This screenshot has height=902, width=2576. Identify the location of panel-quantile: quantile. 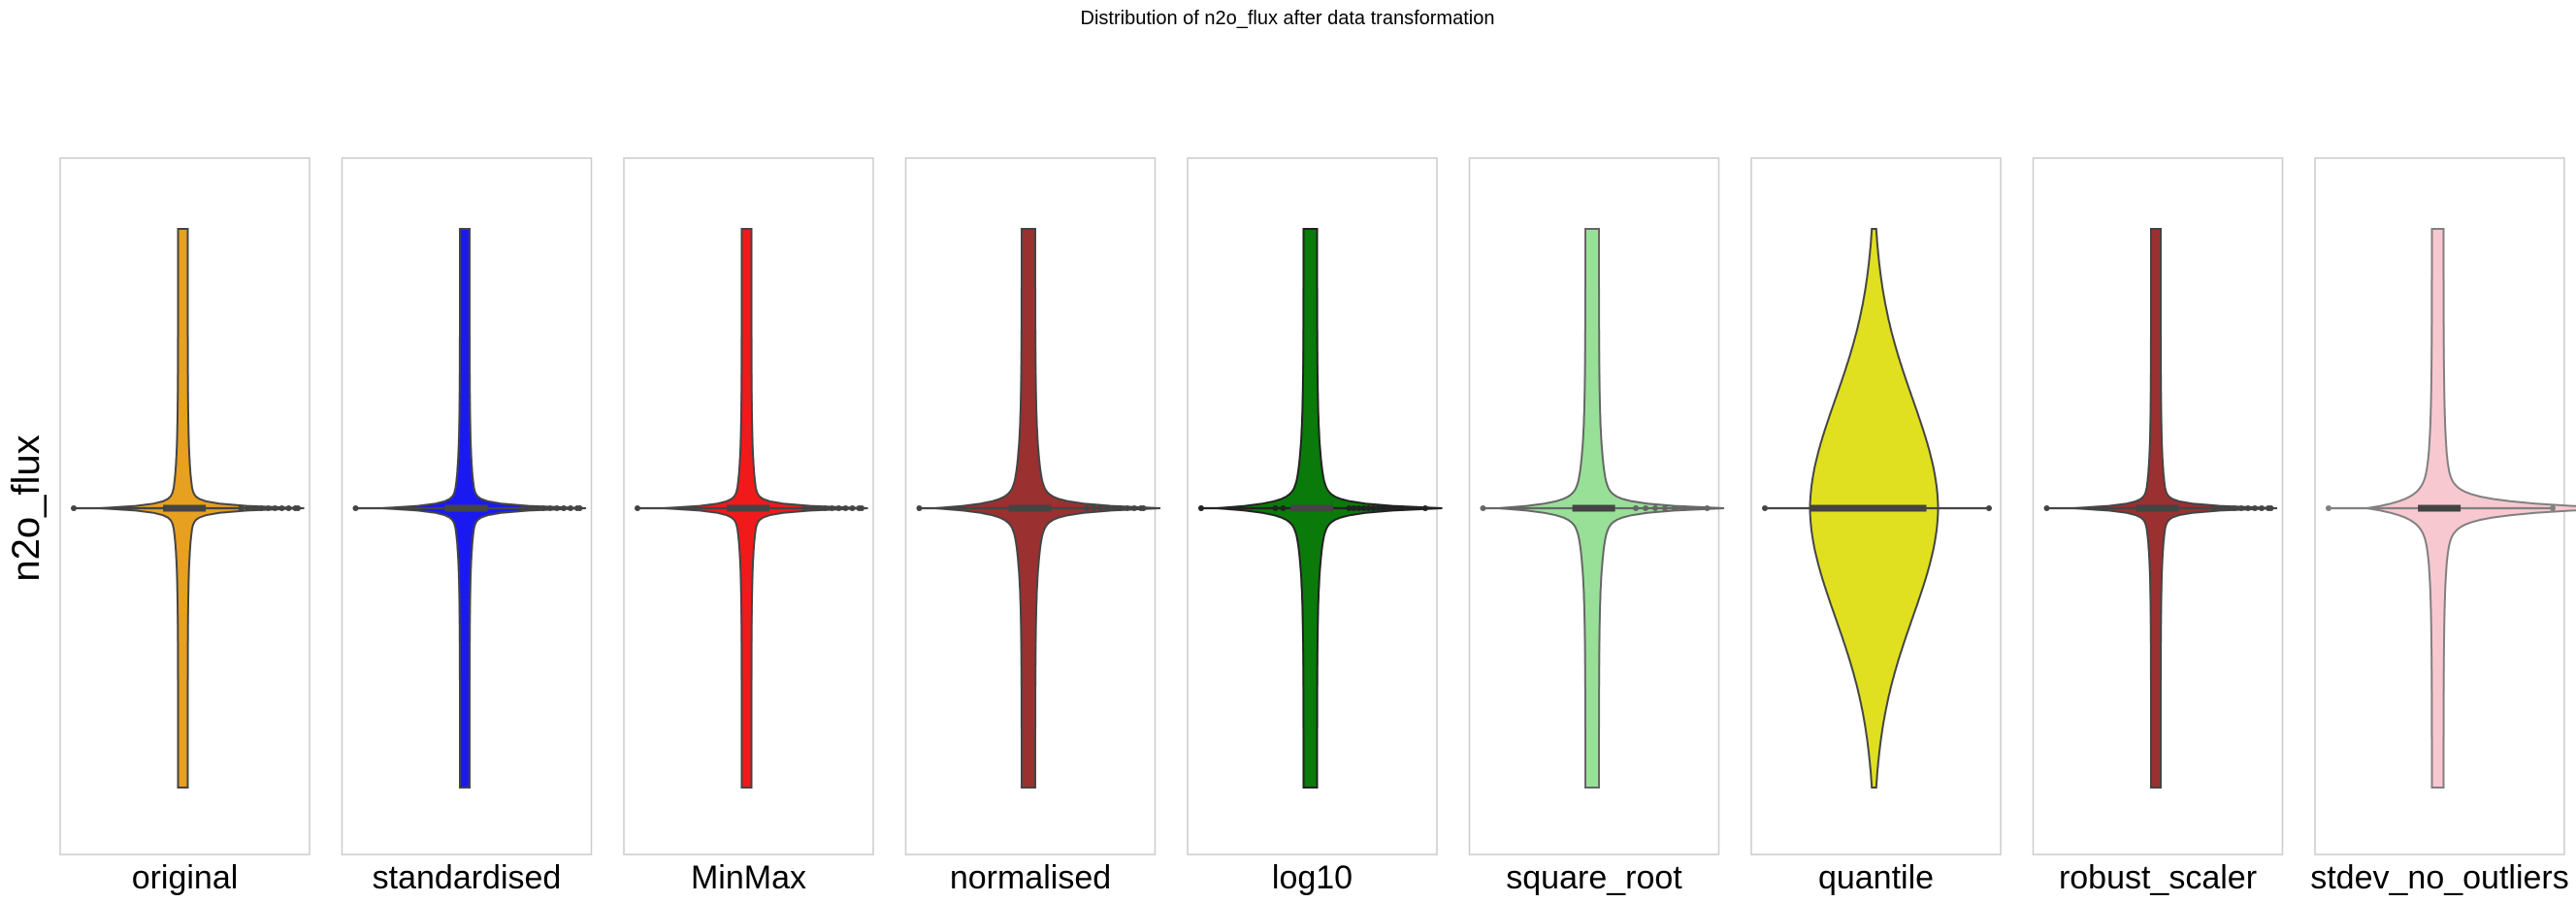
(1876, 526).